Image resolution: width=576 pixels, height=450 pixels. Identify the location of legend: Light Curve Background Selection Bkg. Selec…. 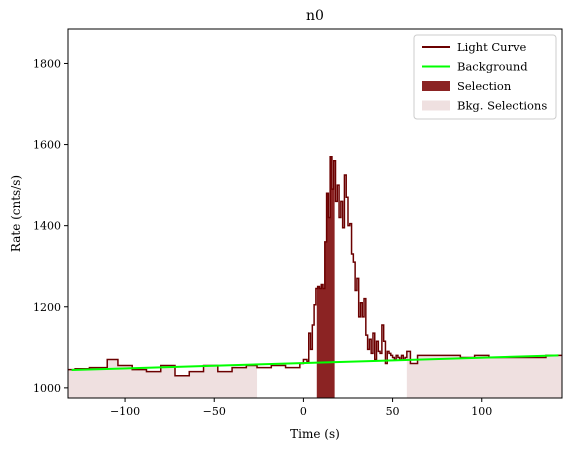
(485, 77).